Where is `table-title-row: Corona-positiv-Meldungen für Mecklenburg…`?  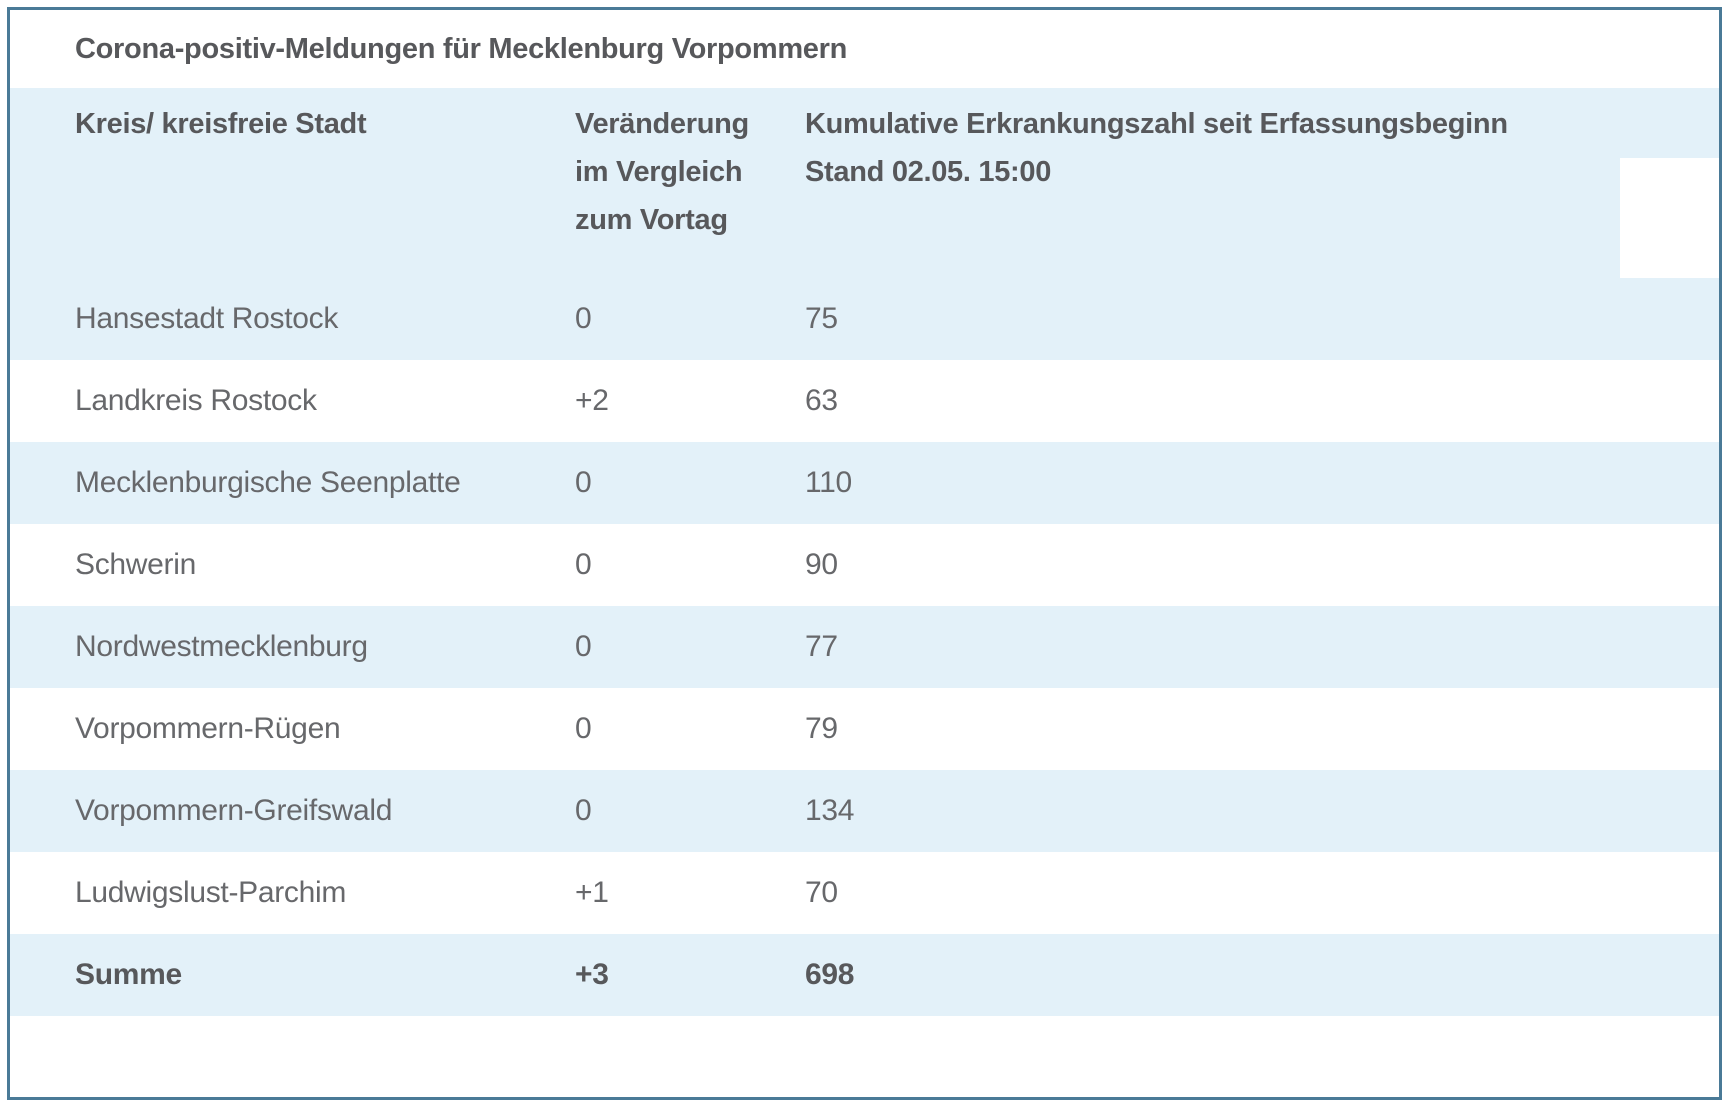
table-title-row: Corona-positiv-Meldungen für Mecklenburg… is located at coordinates (864, 49).